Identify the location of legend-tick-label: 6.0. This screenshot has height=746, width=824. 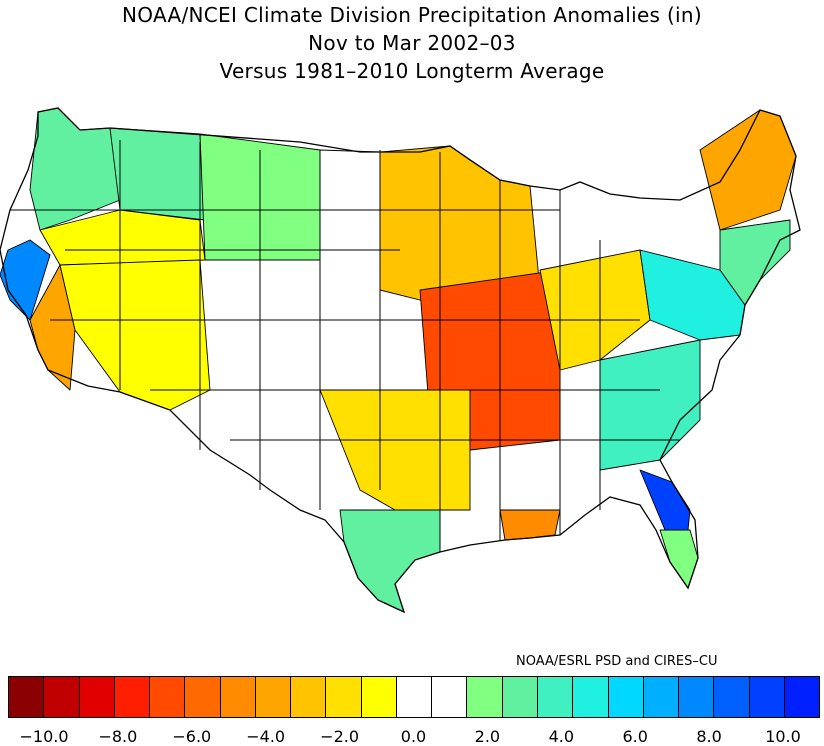
(635, 736).